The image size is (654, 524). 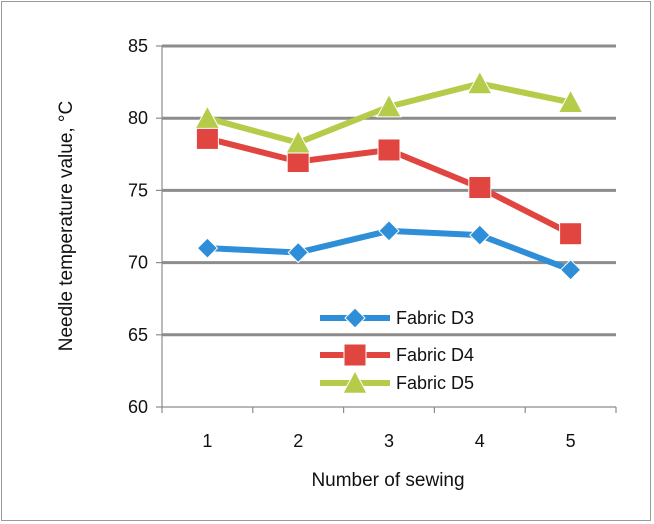 What do you see at coordinates (138, 263) in the screenshot?
I see `y-tick-label: 70` at bounding box center [138, 263].